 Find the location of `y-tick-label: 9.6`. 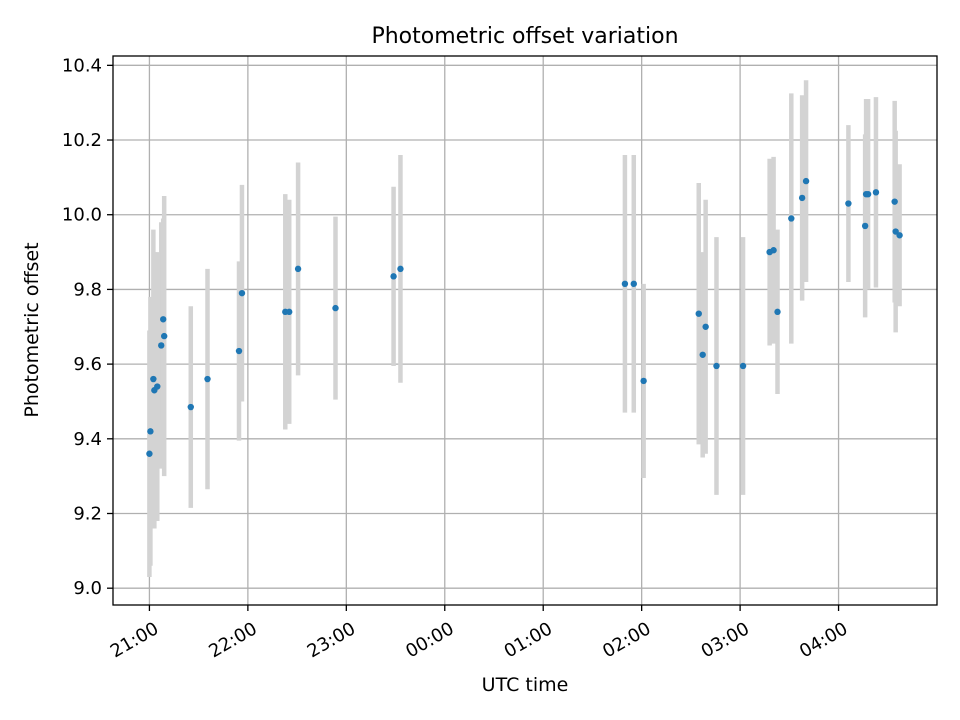

y-tick-label: 9.6 is located at coordinates (87, 364).